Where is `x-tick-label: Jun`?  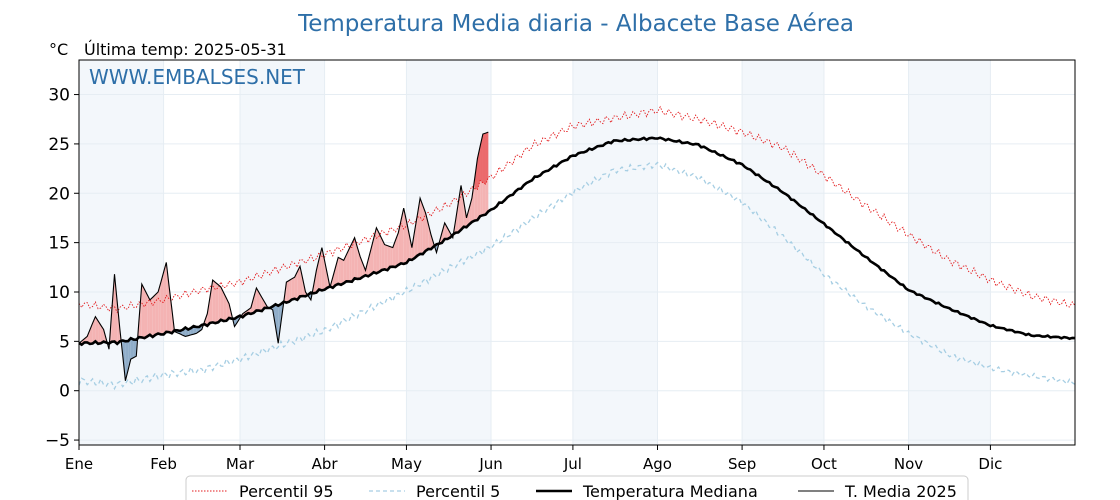
x-tick-label: Jun is located at coordinates (490, 464).